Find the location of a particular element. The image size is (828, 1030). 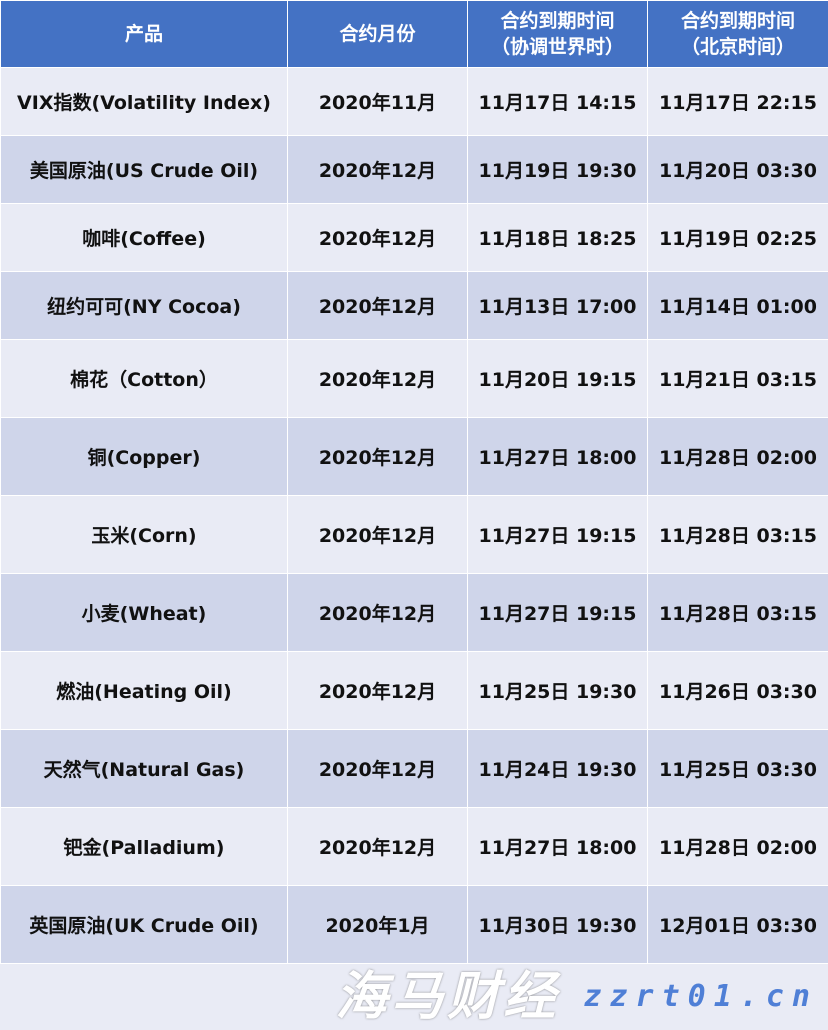

cell-bj: 11月26日 03:30 is located at coordinates (737, 690).